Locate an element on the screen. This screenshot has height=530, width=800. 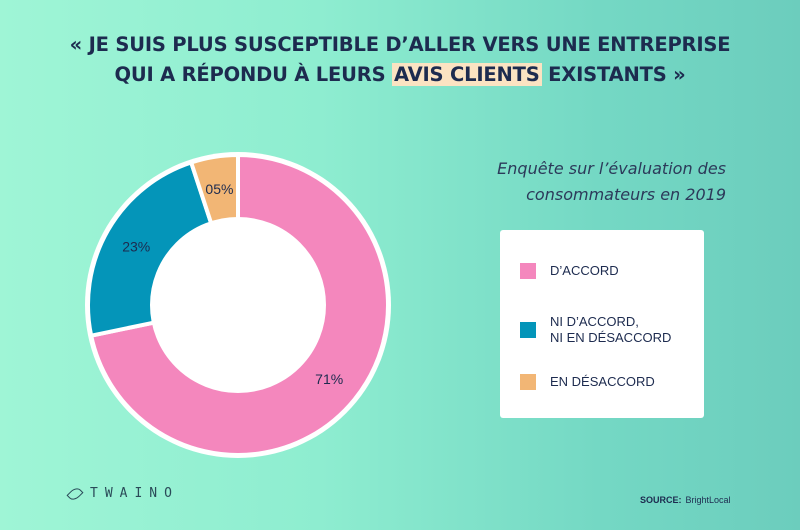
legend-item-agree: D’ACCORD is located at coordinates (569, 271).